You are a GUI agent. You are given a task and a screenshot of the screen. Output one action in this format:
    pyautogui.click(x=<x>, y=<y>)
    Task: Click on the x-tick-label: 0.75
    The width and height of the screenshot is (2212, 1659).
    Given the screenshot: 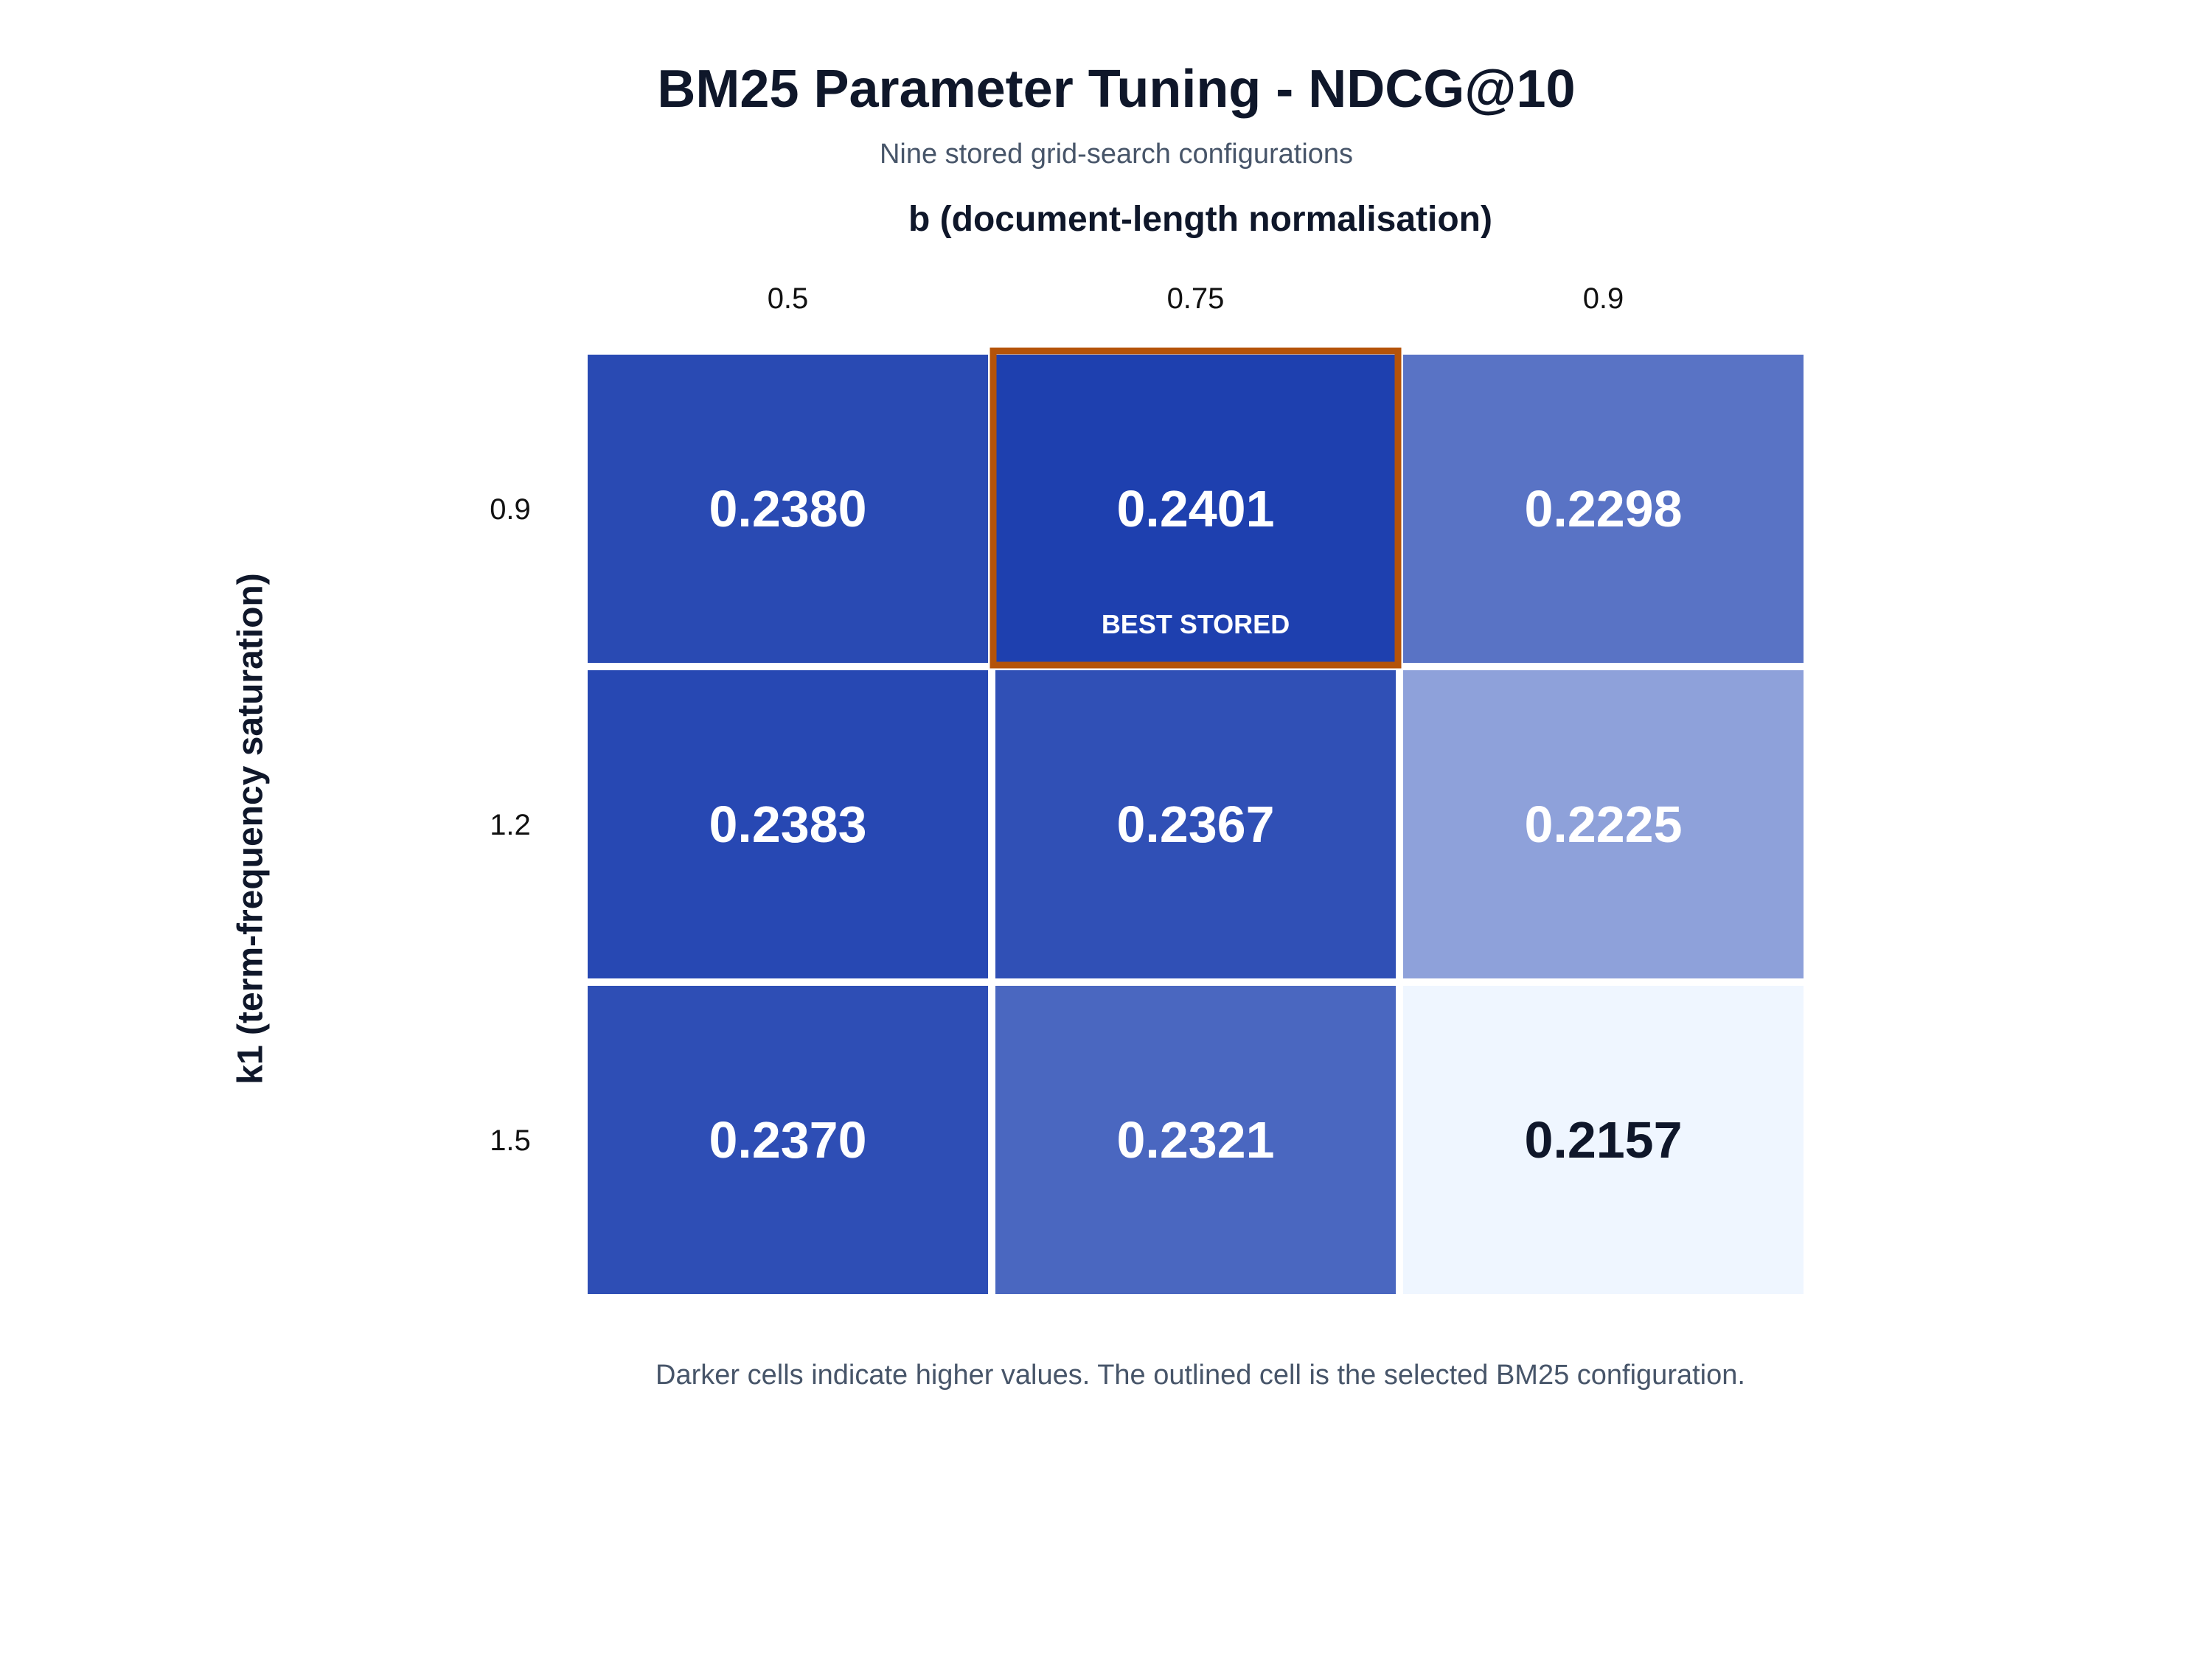 What is the action you would take?
    pyautogui.click(x=1196, y=298)
    